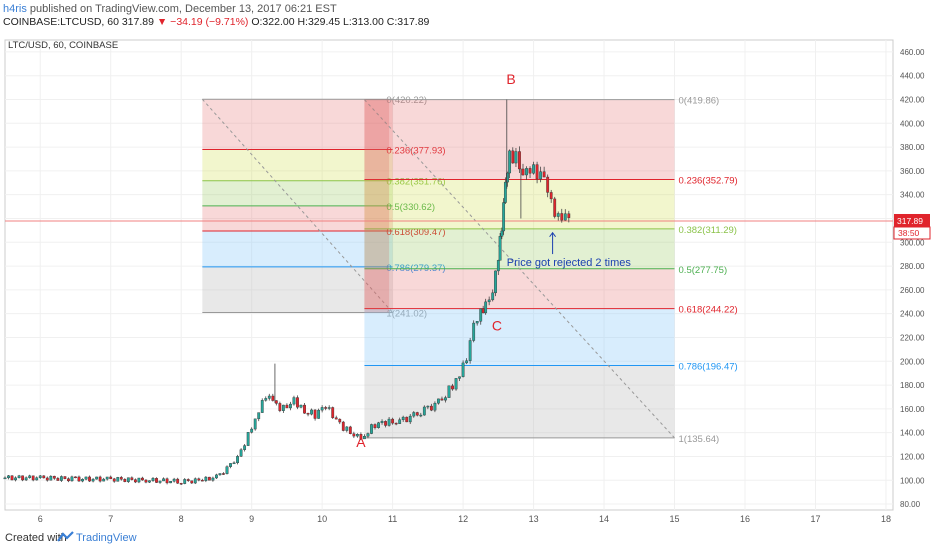 This screenshot has height=550, width=932. I want to click on countdown-value: 38:50, so click(909, 233).